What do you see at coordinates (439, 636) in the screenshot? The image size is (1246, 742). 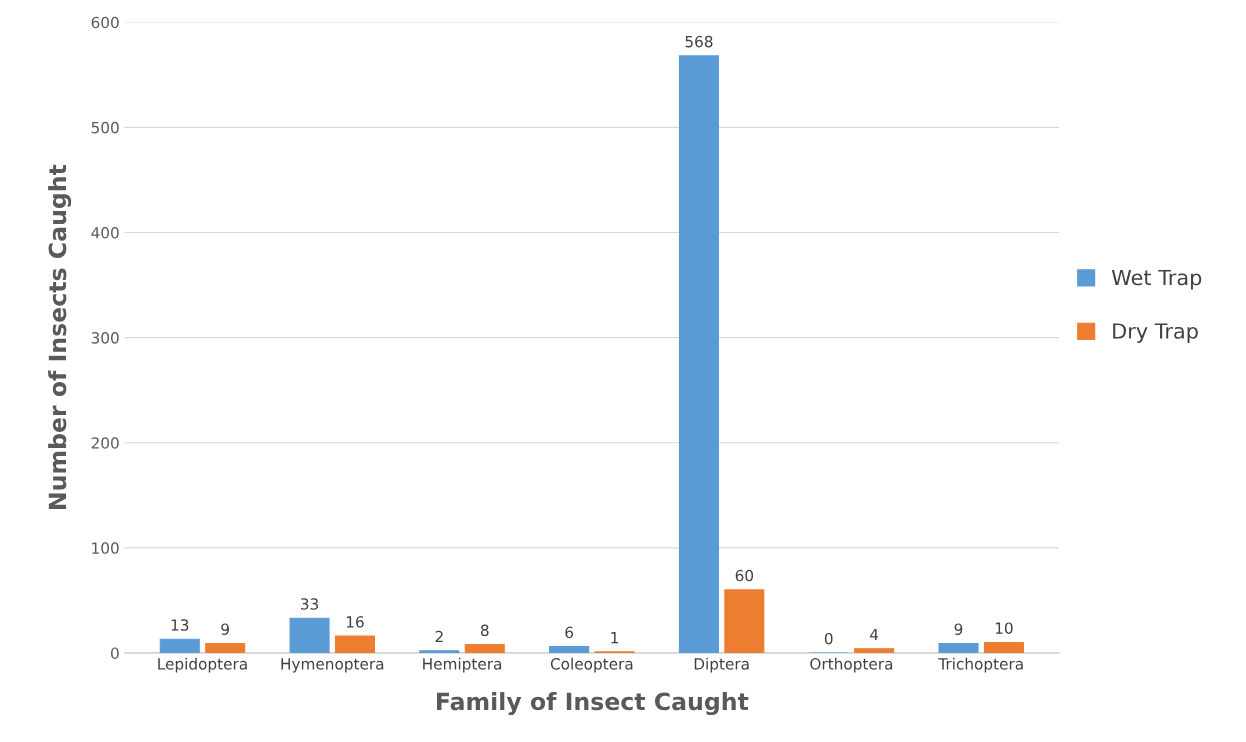 I see `data-label: 2` at bounding box center [439, 636].